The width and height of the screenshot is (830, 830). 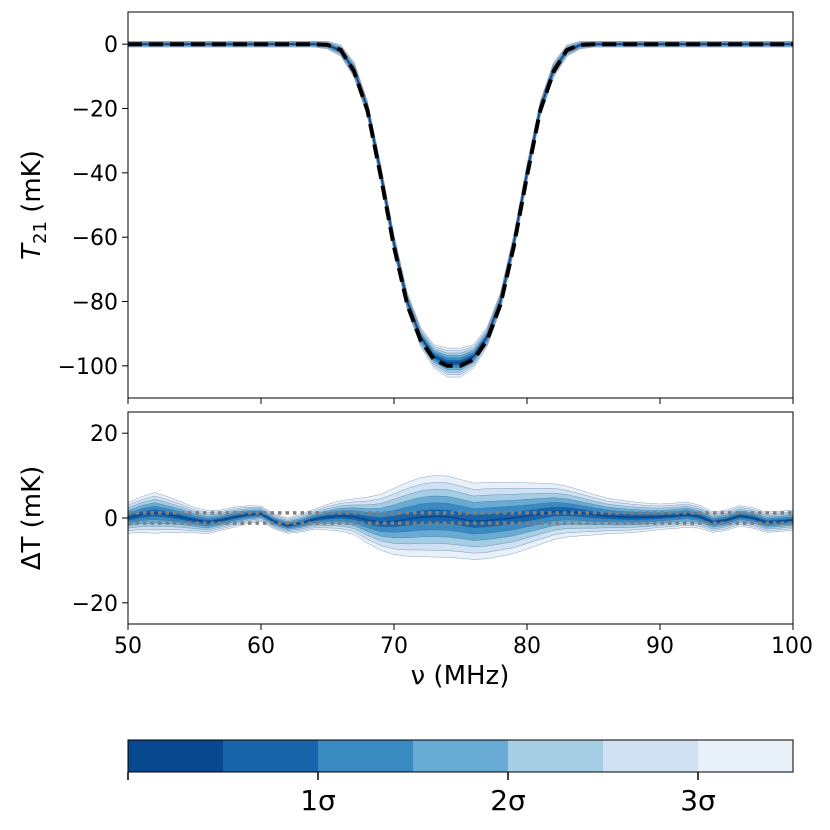 I want to click on colorbar-ticks: 1σ 2σ 3σ, so click(x=421, y=794).